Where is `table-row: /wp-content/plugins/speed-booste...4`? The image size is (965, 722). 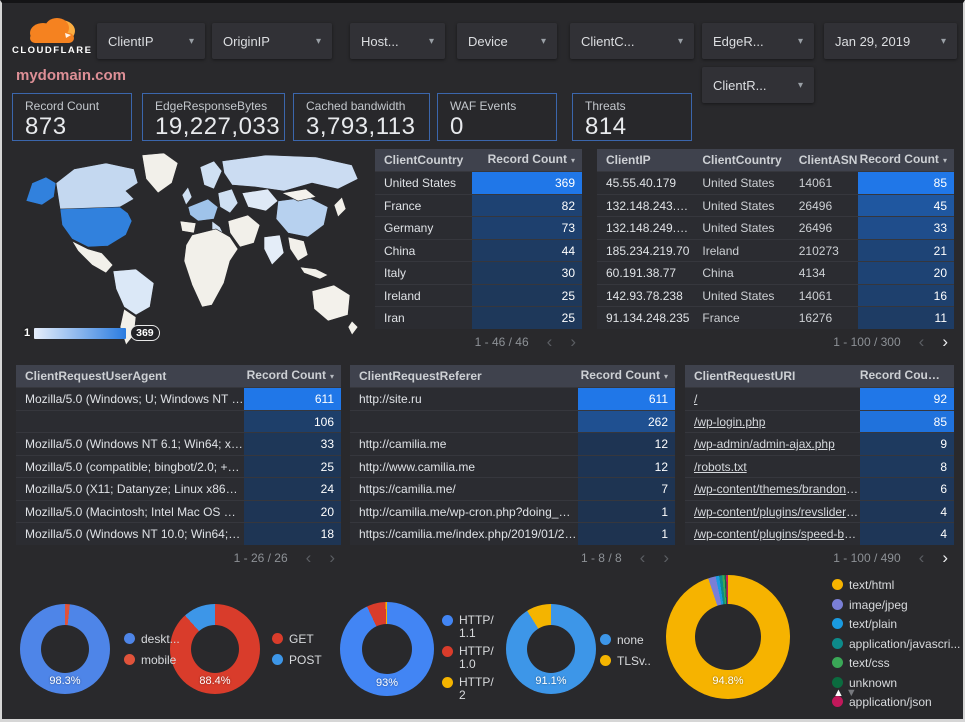 table-row: /wp-content/plugins/speed-booste...4 is located at coordinates (819, 533).